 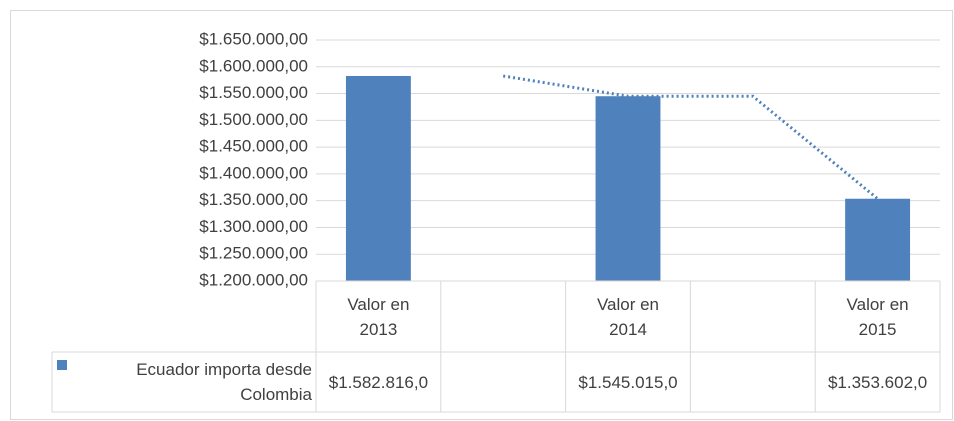 I want to click on y-tick-label: $1.350.000,00, so click(x=253, y=199).